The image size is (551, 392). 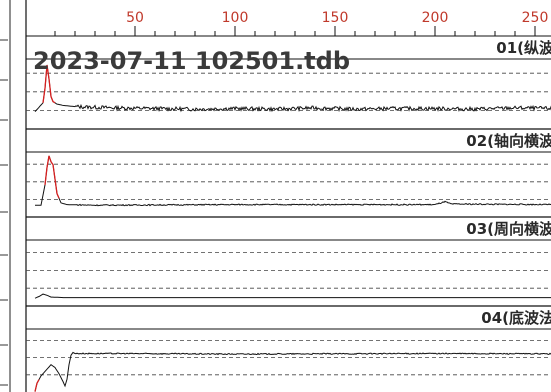 What do you see at coordinates (535, 18) in the screenshot?
I see `x-tick-label: 250` at bounding box center [535, 18].